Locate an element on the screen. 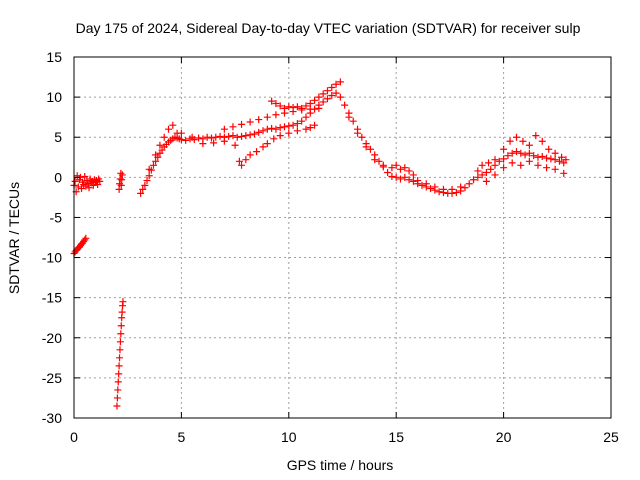  x-tick-label: 25 is located at coordinates (611, 437).